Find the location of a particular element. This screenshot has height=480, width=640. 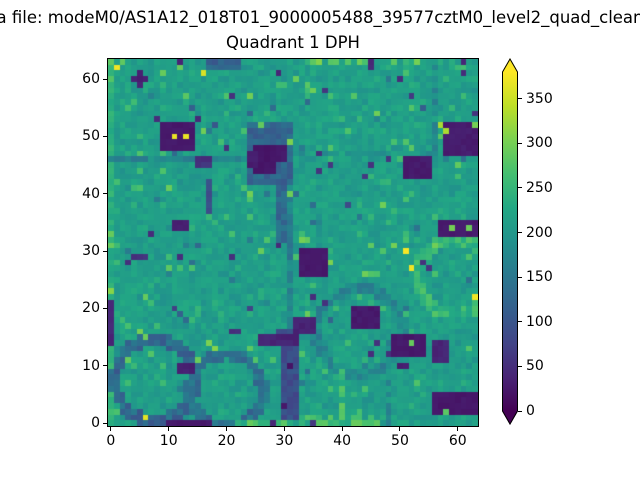

colorbar-tick-label: 0 is located at coordinates (530, 411).